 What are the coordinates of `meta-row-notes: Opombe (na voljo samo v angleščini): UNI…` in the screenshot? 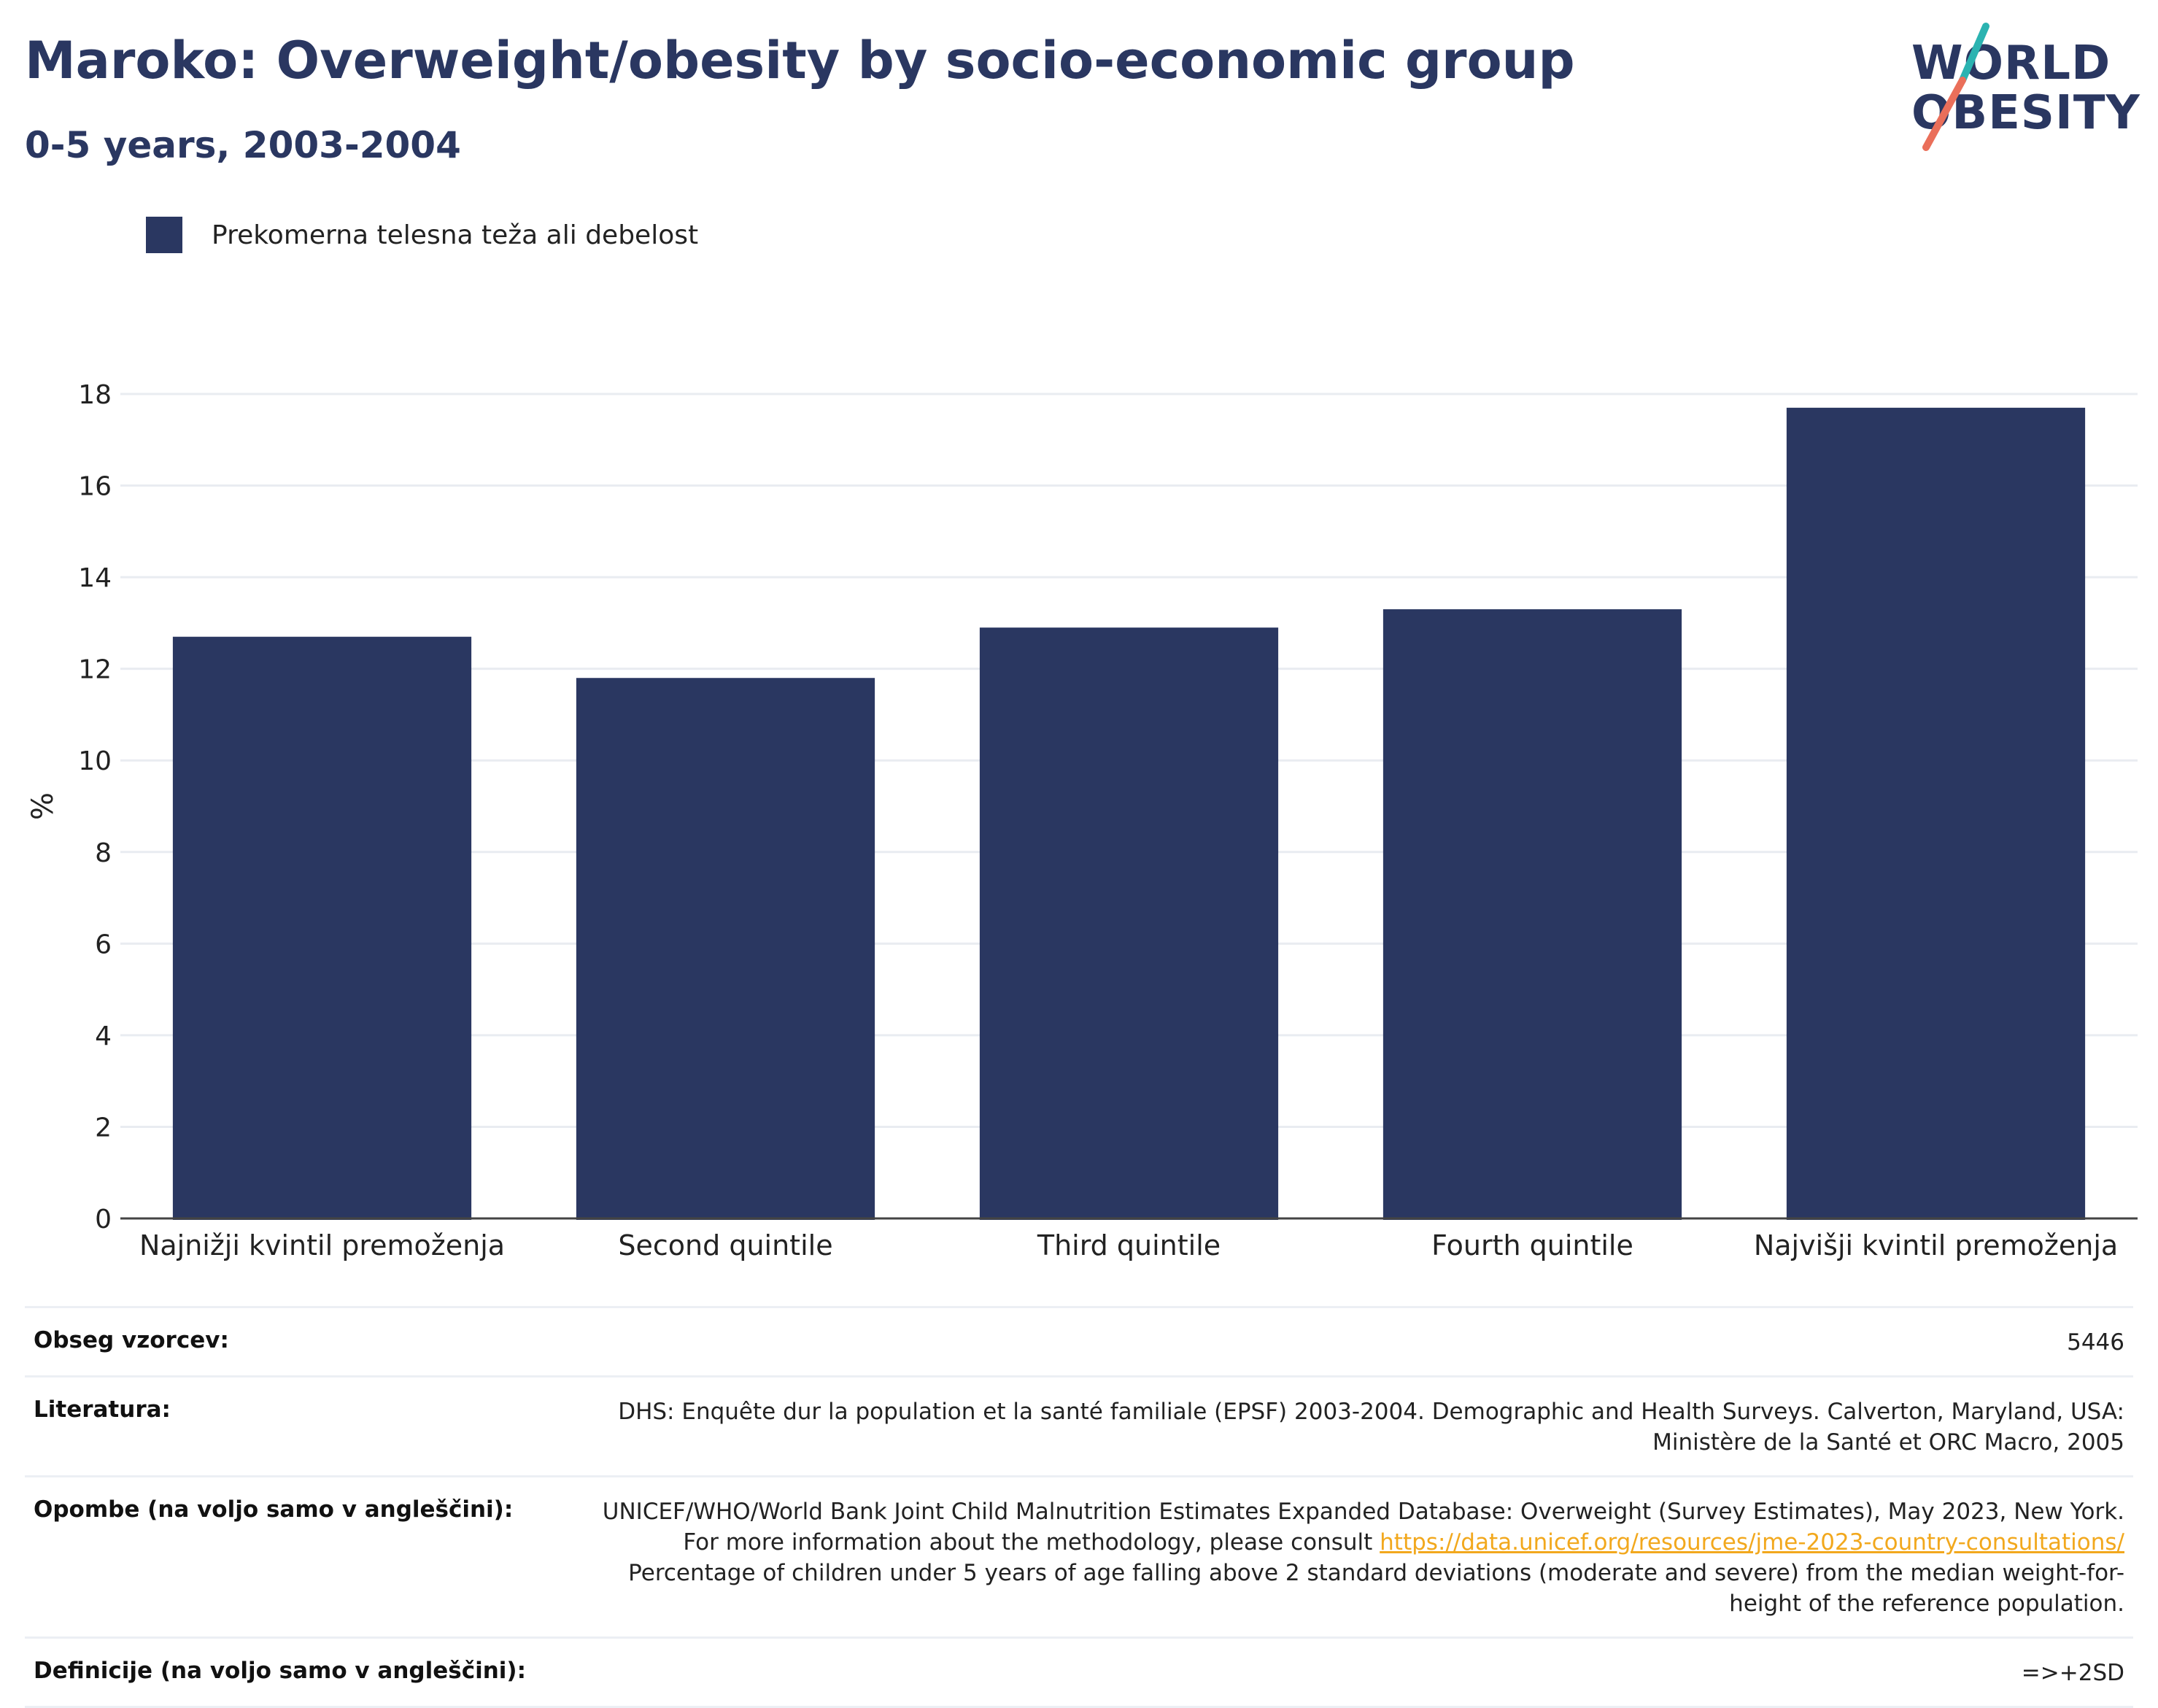 It's located at (1079, 1556).